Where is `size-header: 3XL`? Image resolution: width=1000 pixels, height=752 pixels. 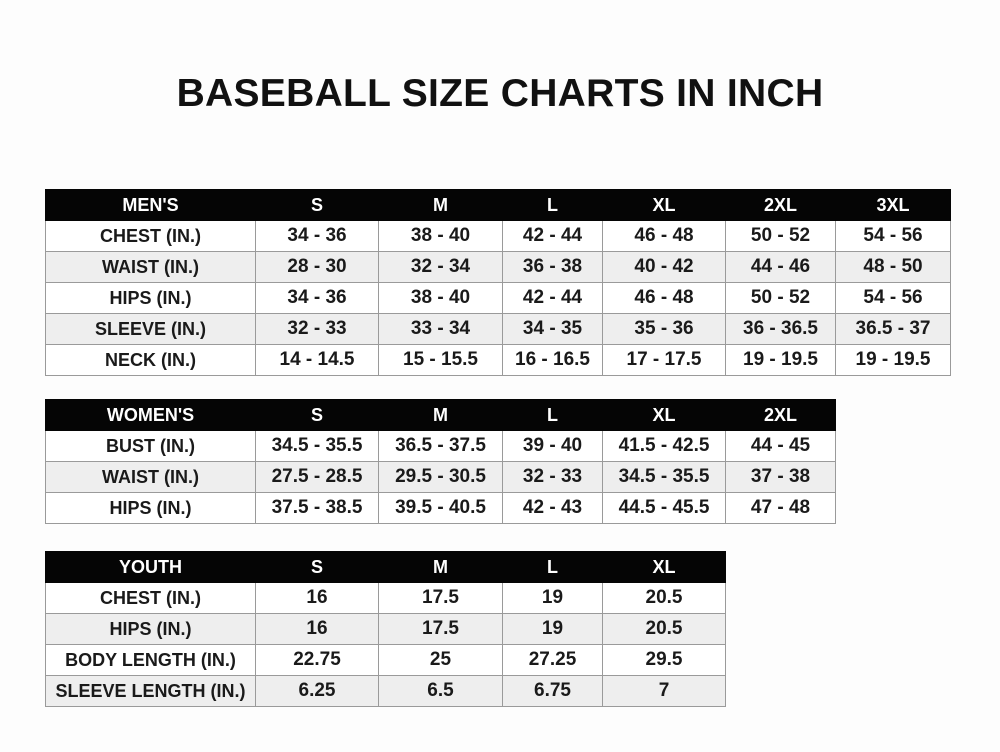
size-header: 3XL is located at coordinates (893, 205).